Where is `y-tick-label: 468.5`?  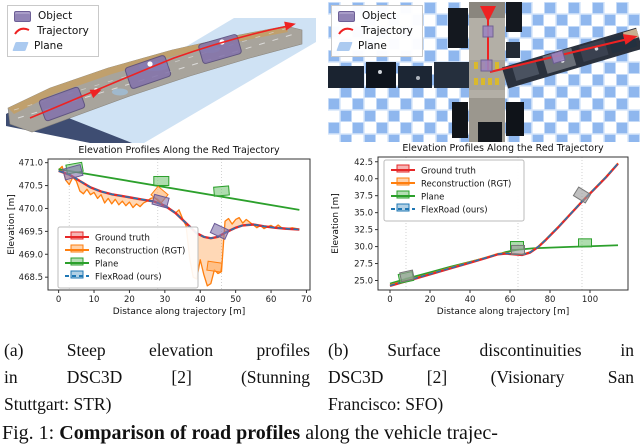
y-tick-label: 468.5 is located at coordinates (31, 278).